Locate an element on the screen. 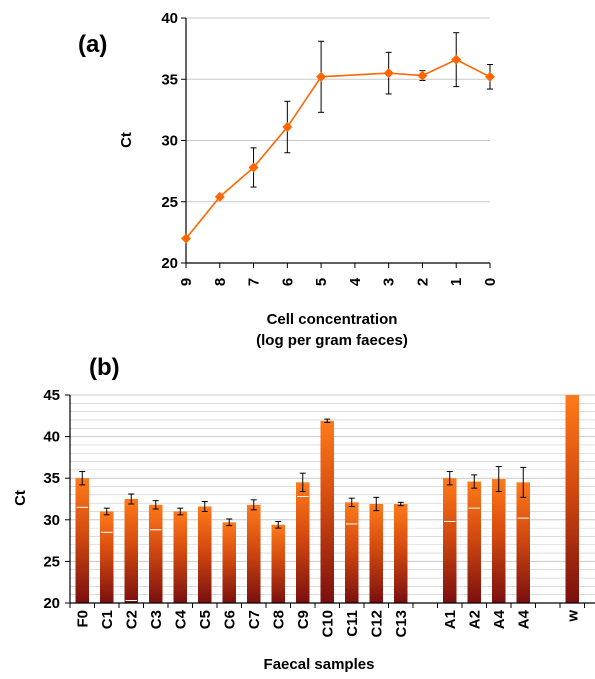 This screenshot has height=679, width=595. x-tick-label: 1 is located at coordinates (456, 282).